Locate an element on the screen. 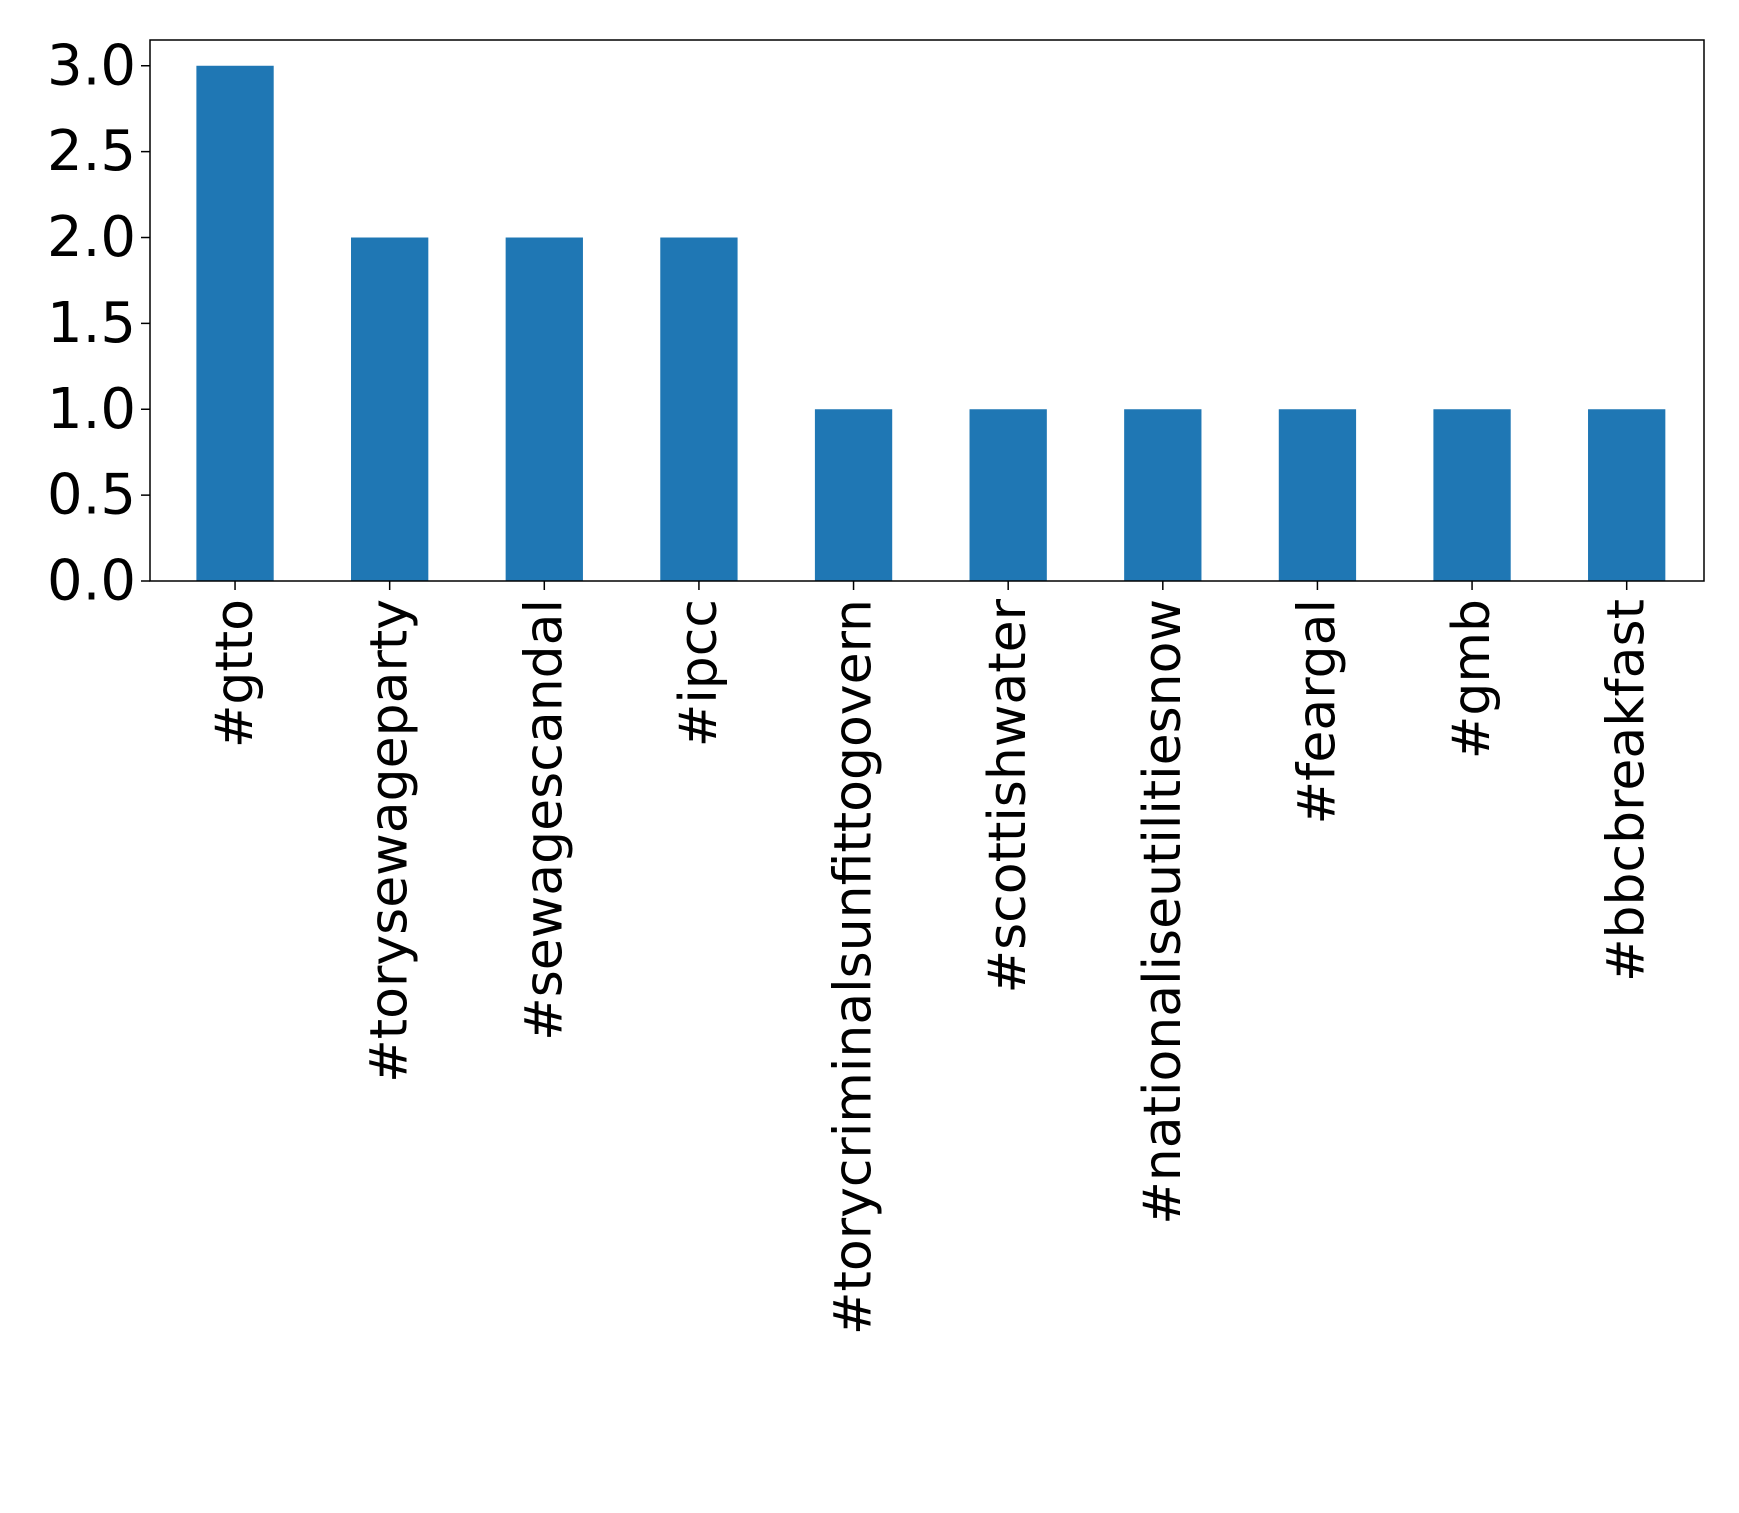  x-tick-label: #scottishwater is located at coordinates (1008, 795).